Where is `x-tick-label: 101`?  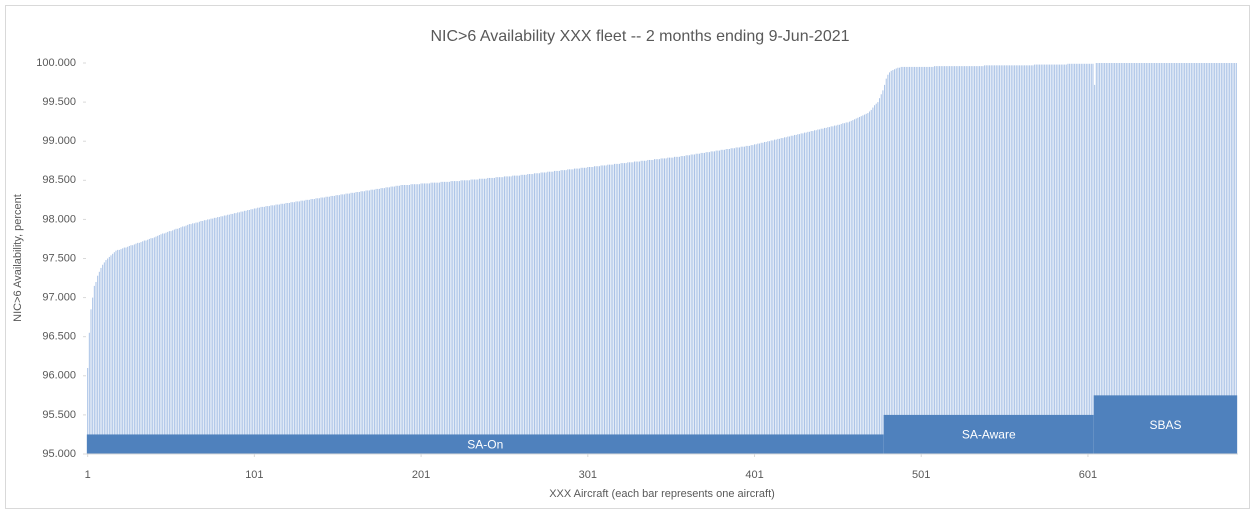
x-tick-label: 101 is located at coordinates (254, 475).